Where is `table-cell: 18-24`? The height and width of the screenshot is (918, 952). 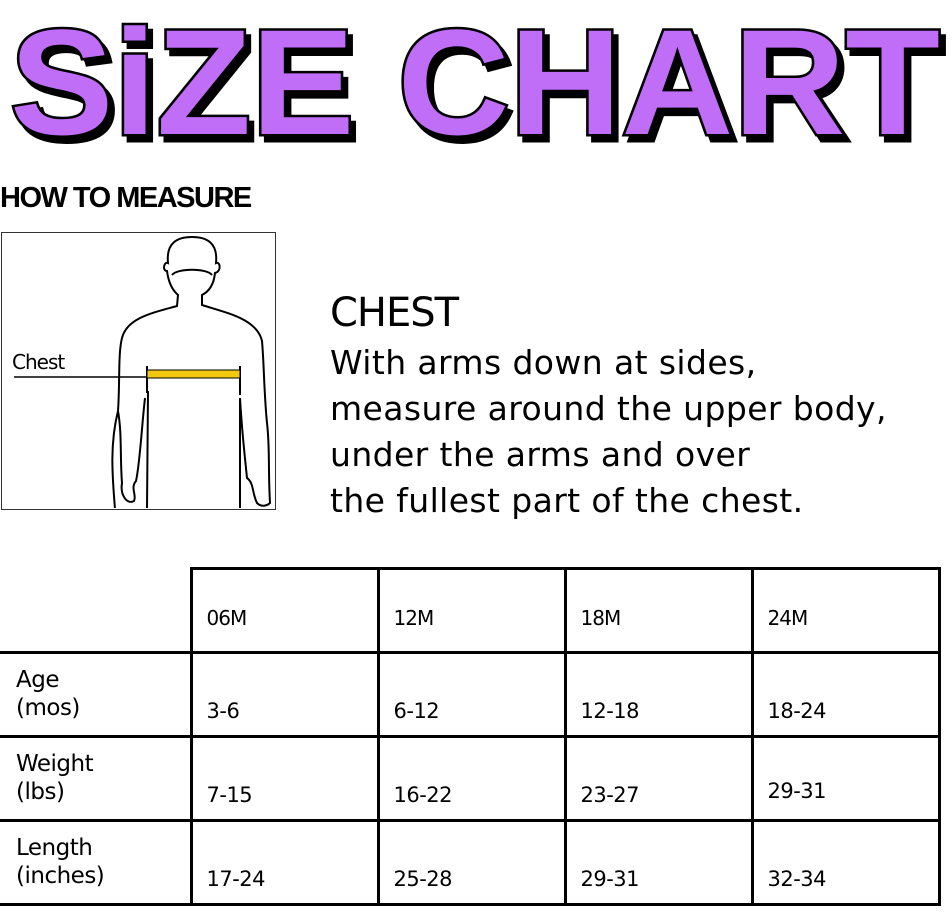 table-cell: 18-24 is located at coordinates (845, 694).